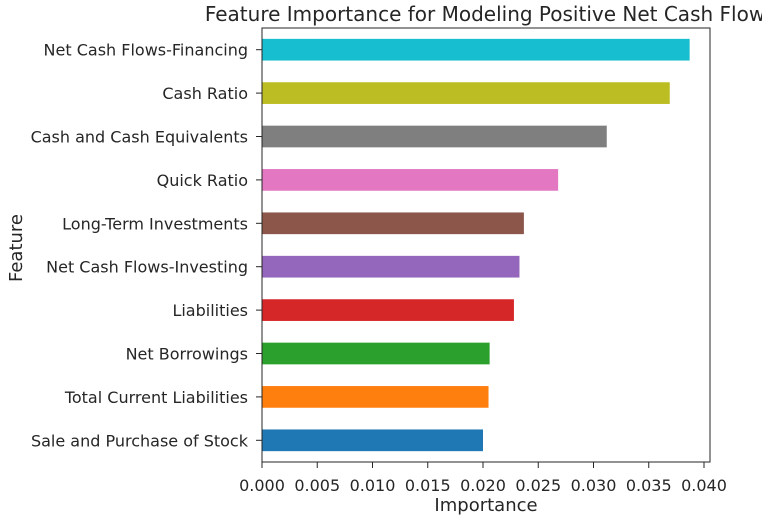  Describe the element at coordinates (210, 310) in the screenshot. I see `y-tick-label: Liabilities` at that location.